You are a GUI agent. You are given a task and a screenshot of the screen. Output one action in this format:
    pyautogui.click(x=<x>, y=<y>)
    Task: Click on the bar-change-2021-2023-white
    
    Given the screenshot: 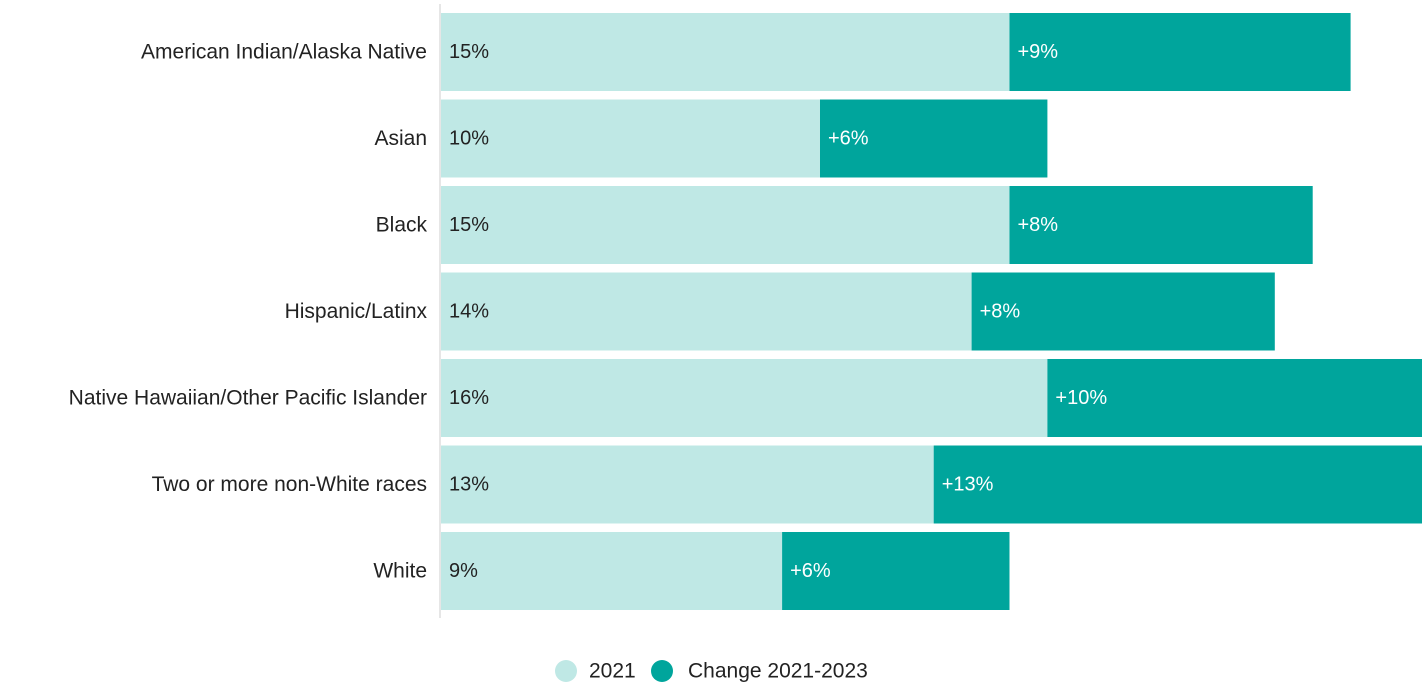 What is the action you would take?
    pyautogui.click(x=896, y=571)
    